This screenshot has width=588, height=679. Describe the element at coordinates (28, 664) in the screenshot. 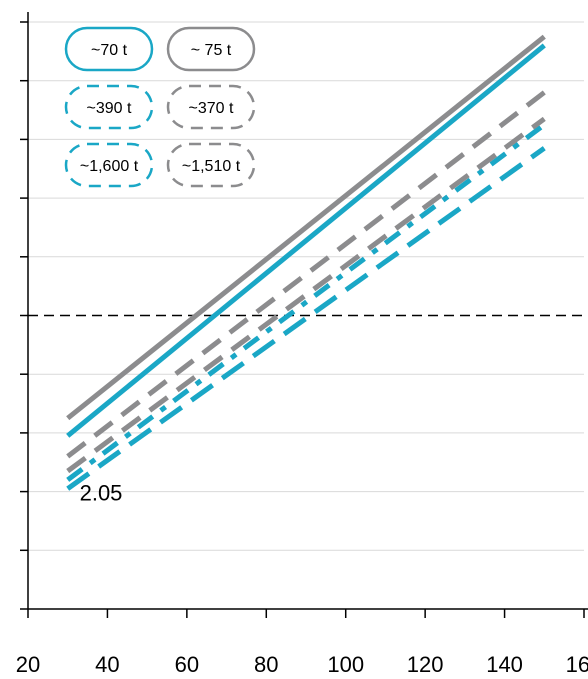

I see `x-tick-label: 20` at that location.